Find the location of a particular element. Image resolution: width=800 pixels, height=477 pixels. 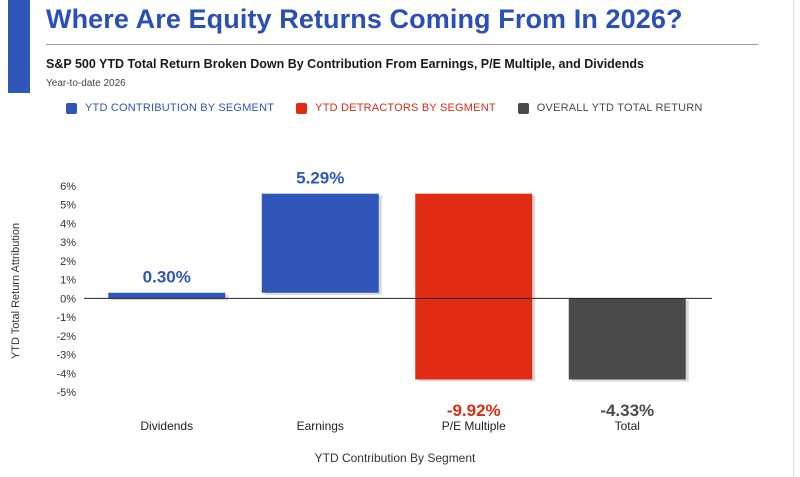

bar-value-label: -4.33% is located at coordinates (627, 410).